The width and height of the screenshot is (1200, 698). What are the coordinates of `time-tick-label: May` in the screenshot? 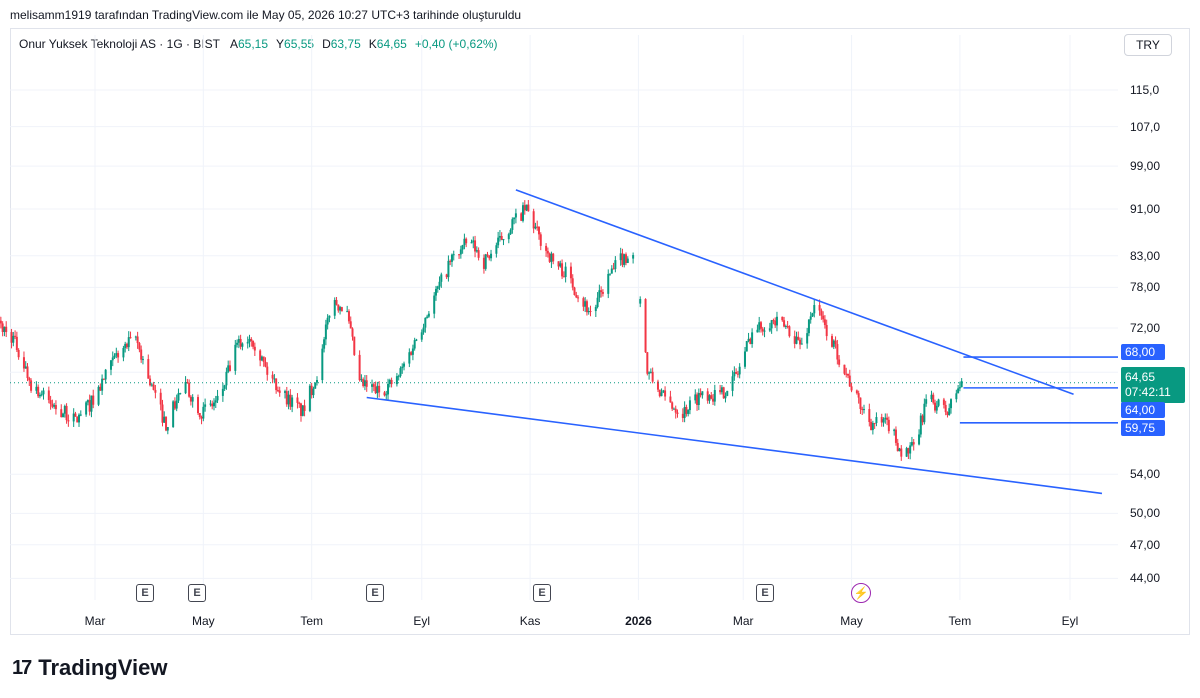 It's located at (203, 621).